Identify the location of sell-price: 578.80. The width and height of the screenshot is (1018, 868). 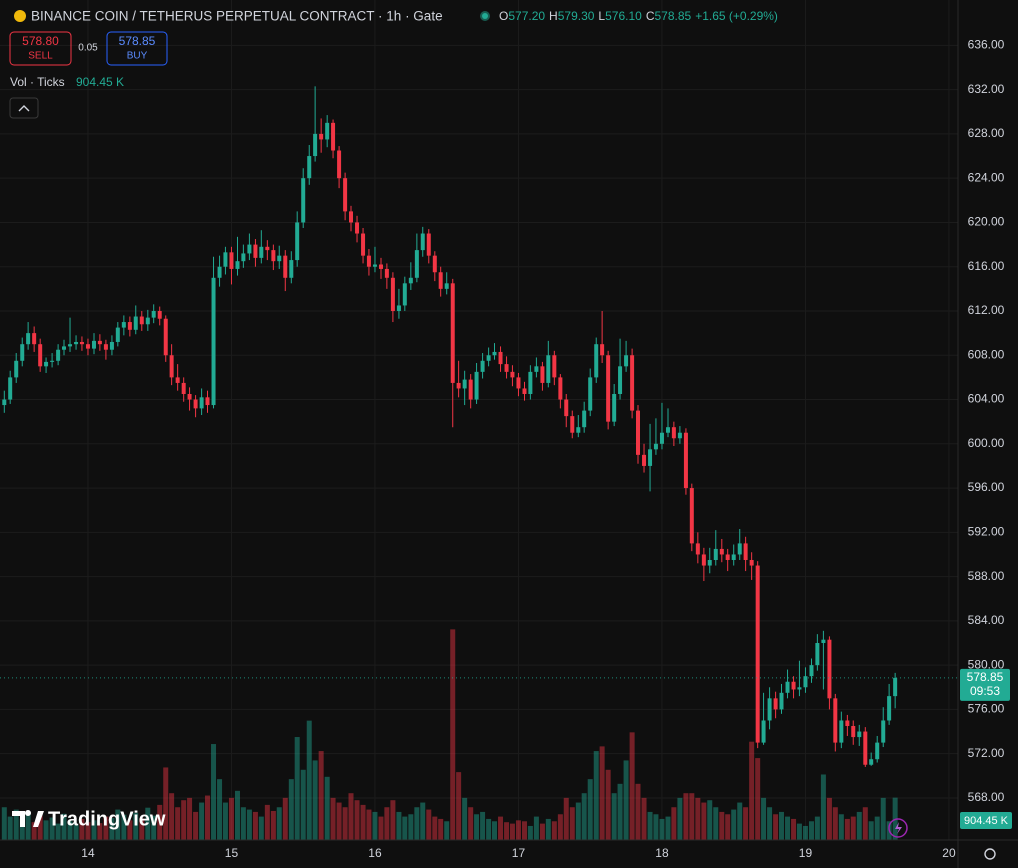
(40, 41).